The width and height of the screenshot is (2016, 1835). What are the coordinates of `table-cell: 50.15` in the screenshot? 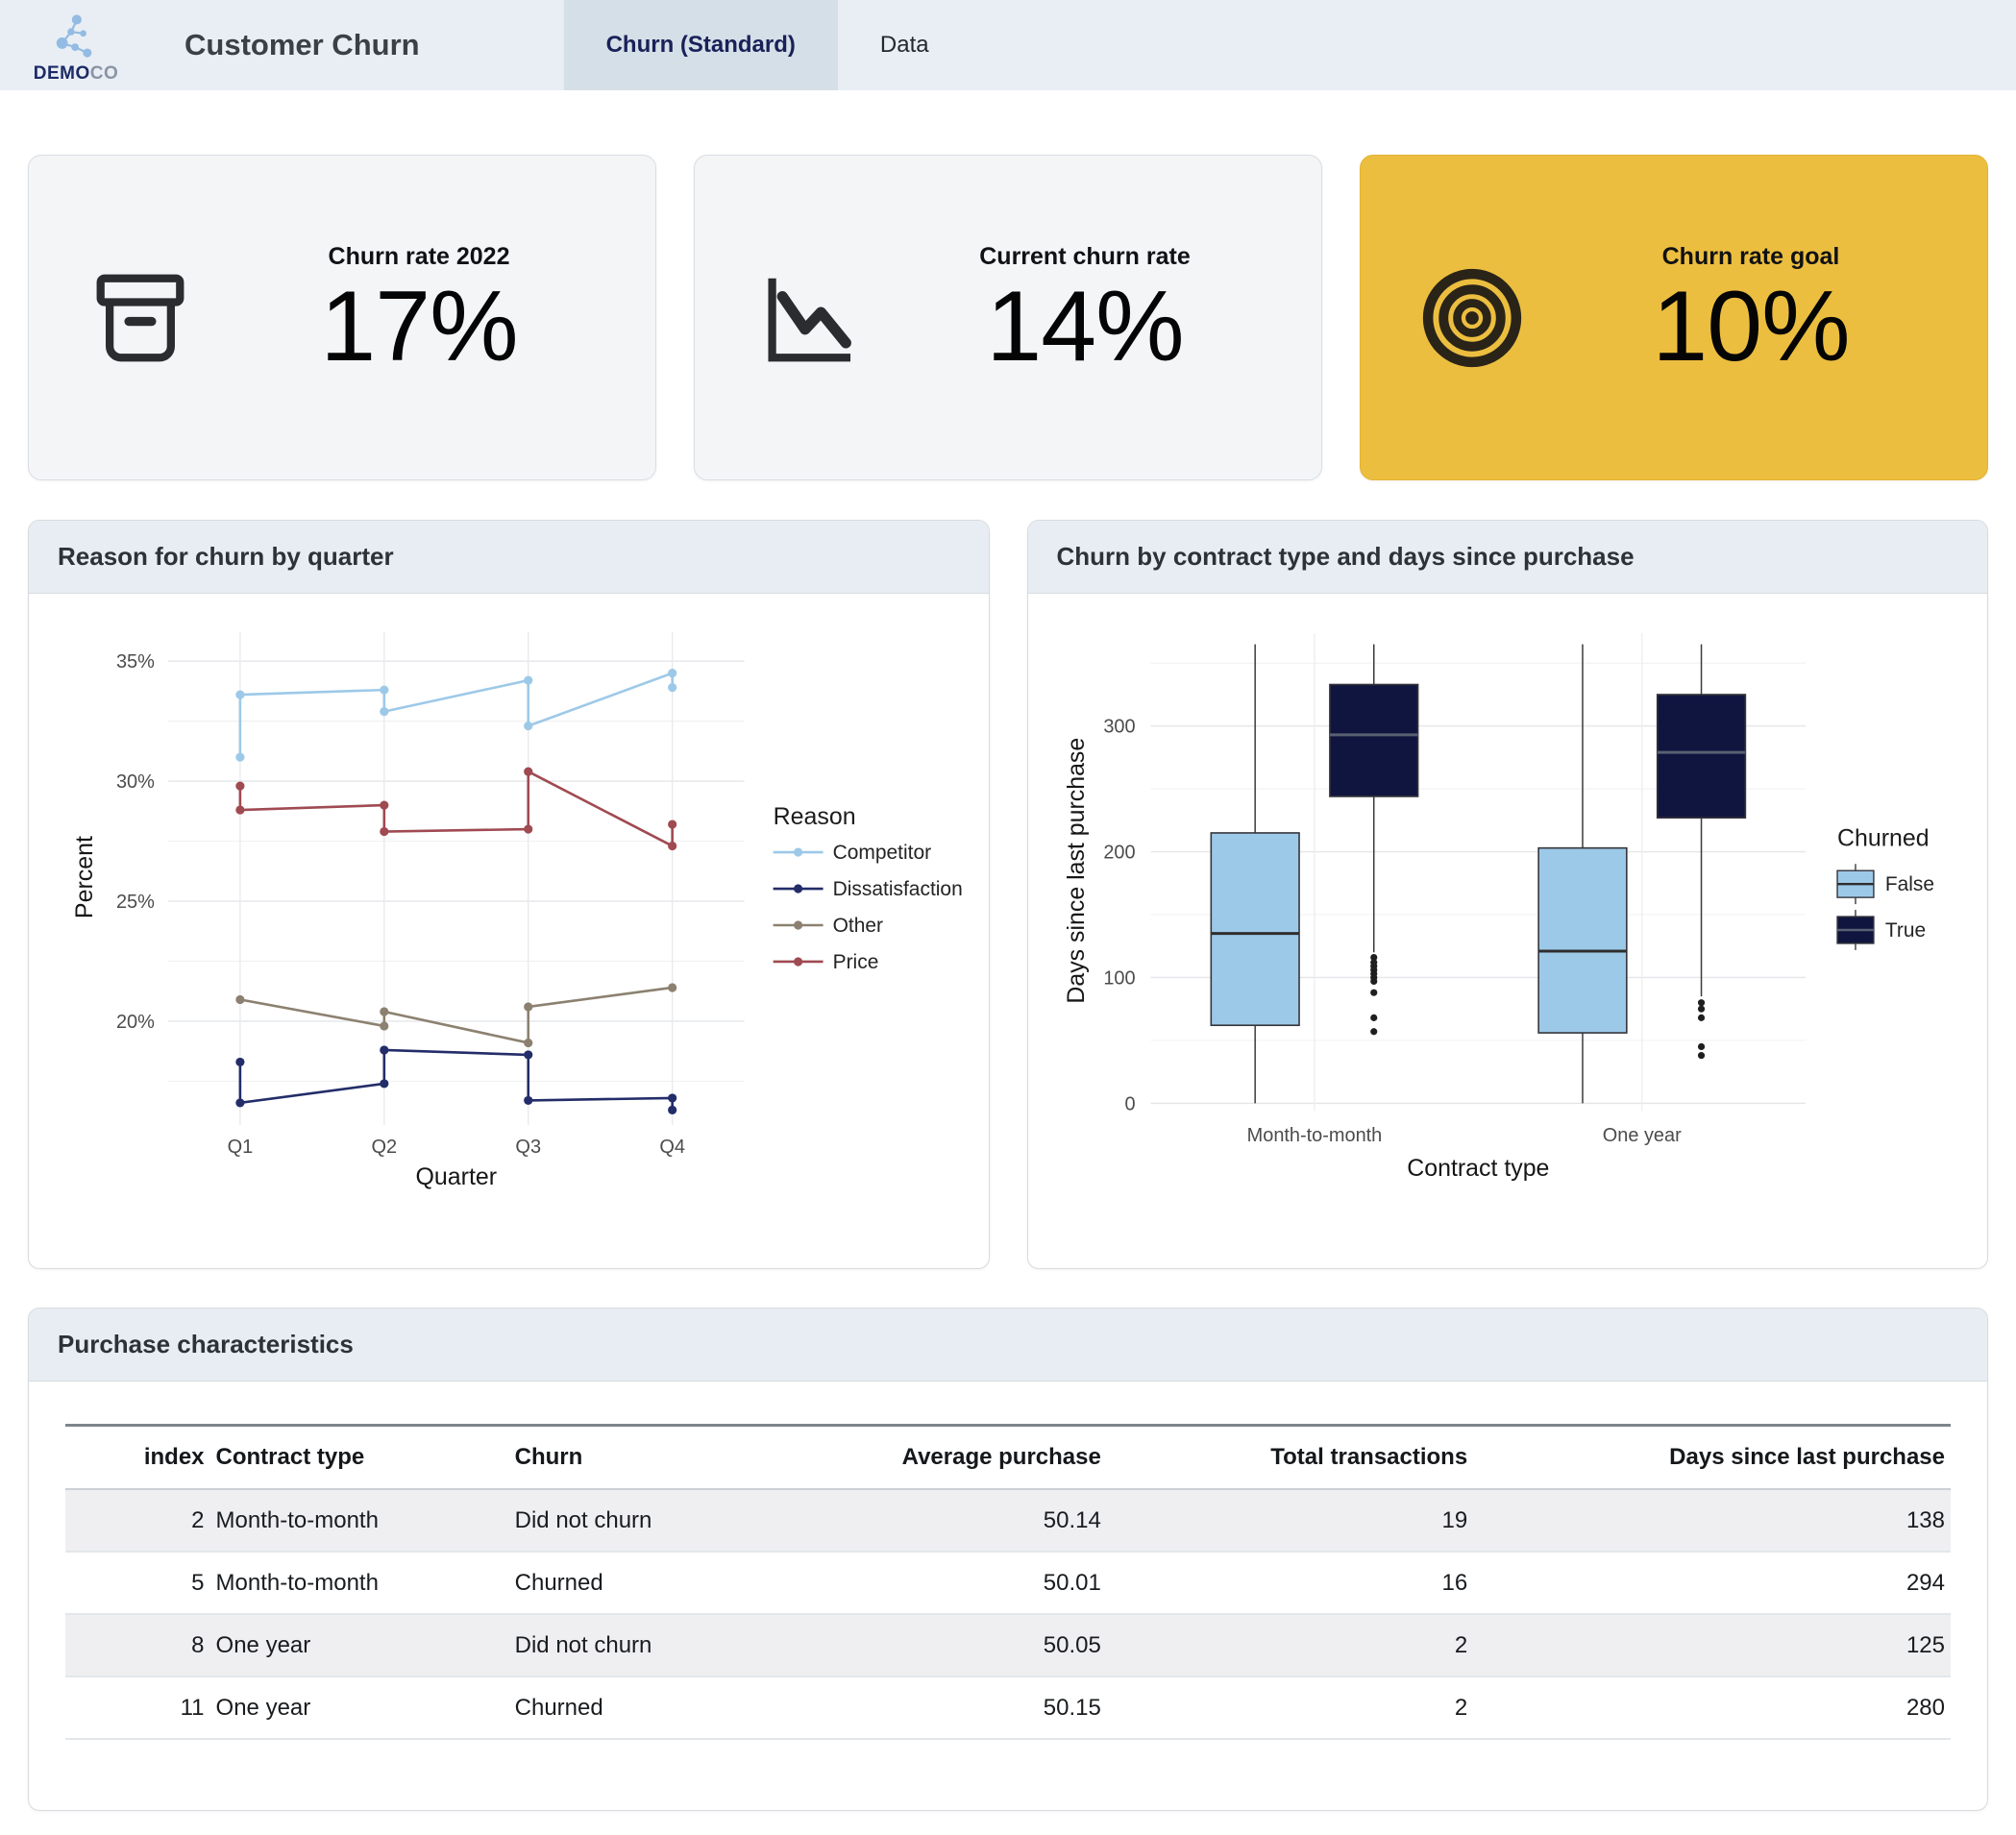 It's located at (1072, 1708).